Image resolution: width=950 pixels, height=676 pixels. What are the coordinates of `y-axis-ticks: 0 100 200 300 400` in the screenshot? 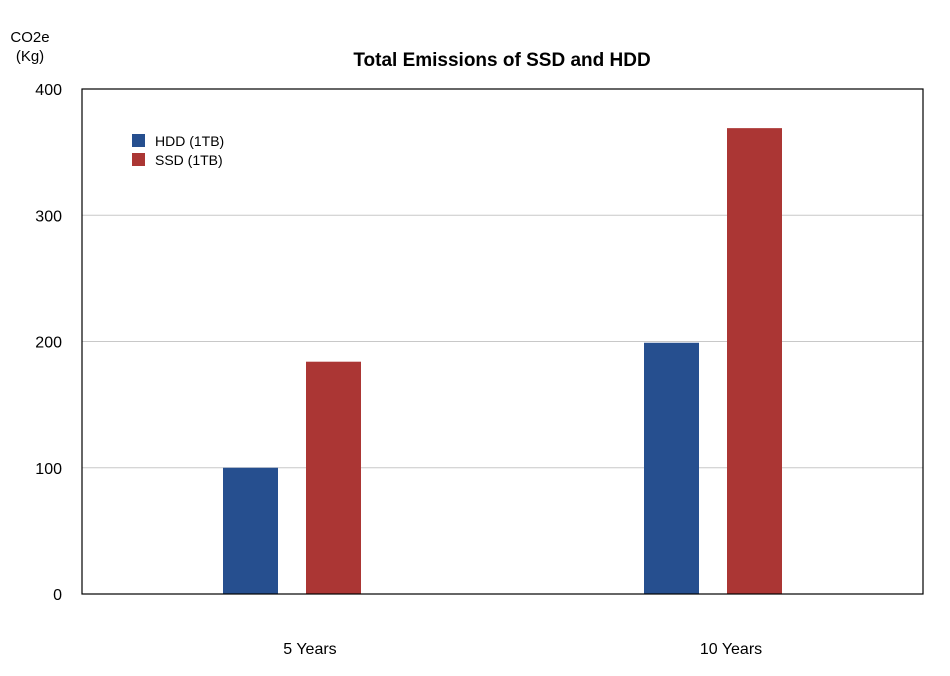 It's located at (48, 343).